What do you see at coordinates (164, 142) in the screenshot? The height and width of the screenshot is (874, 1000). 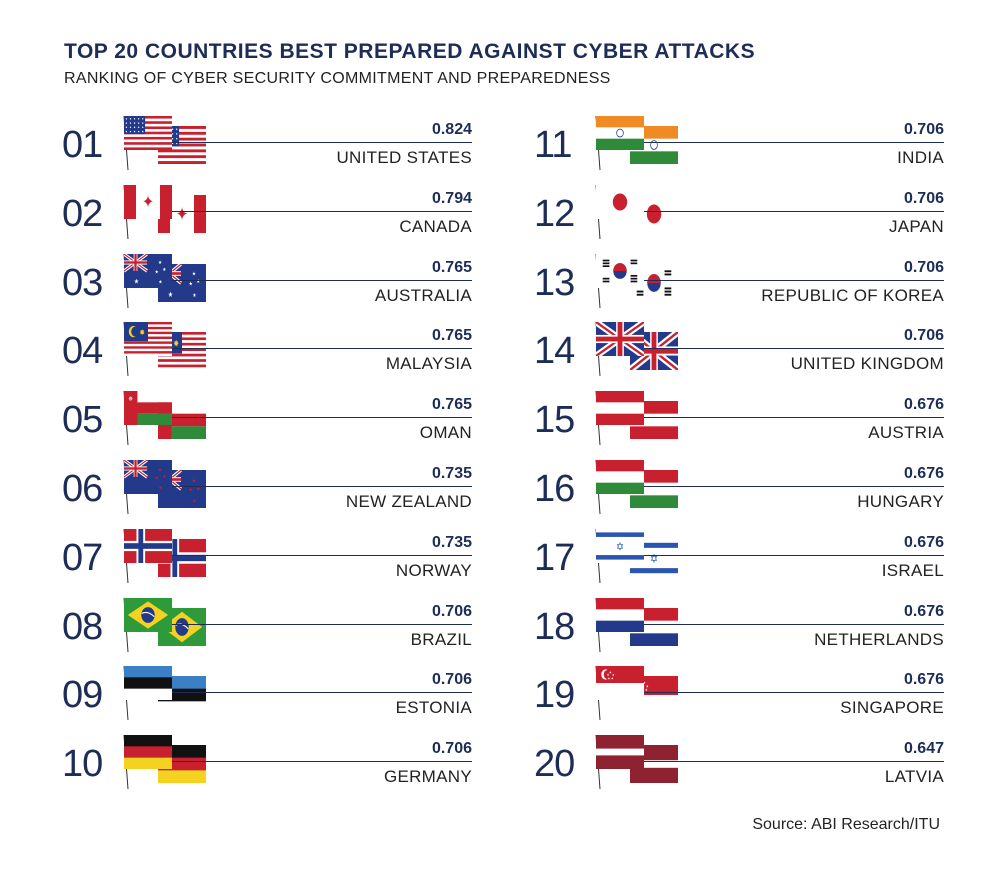 I see `us-flag-icon` at bounding box center [164, 142].